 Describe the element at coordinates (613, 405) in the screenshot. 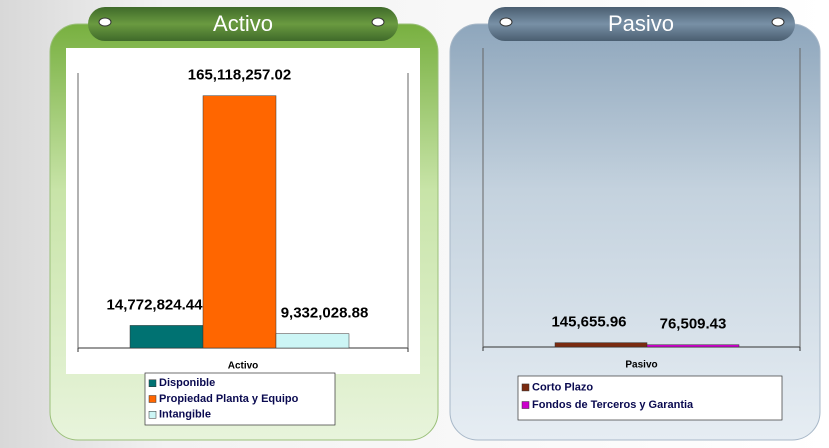

I see `legend-label: Fondos de Terceros y Garantia` at that location.